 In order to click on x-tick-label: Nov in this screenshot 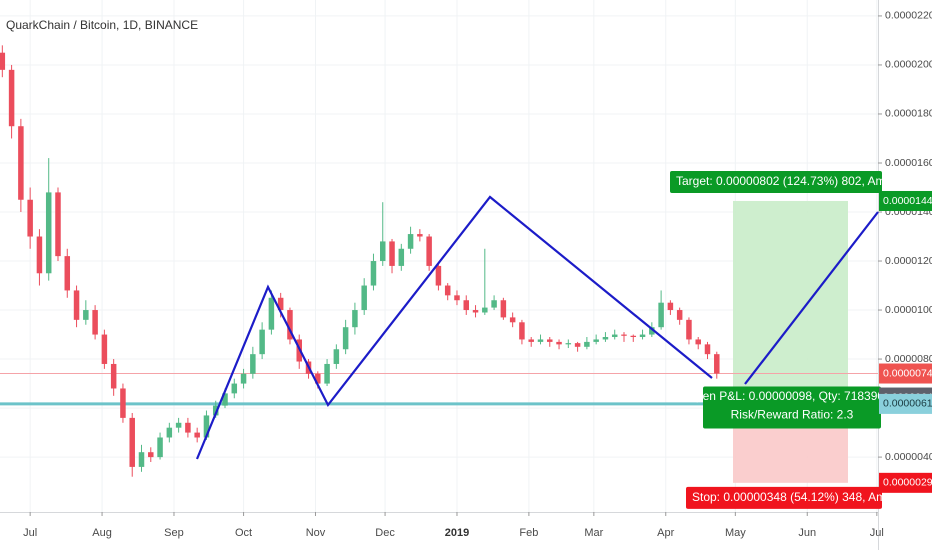, I will do `click(316, 533)`.